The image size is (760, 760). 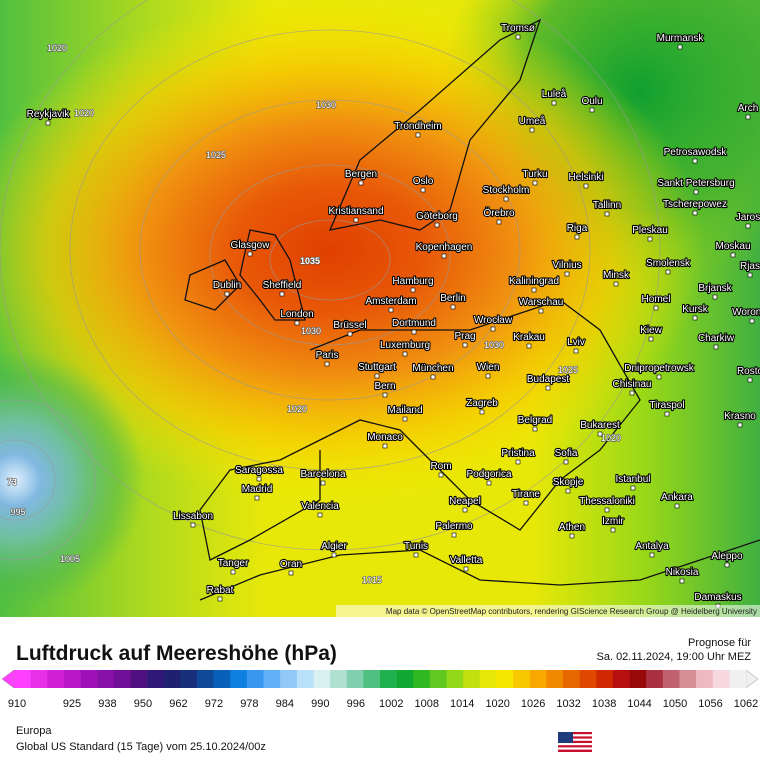 What do you see at coordinates (107, 704) in the screenshot?
I see `legend-tick-label: 938` at bounding box center [107, 704].